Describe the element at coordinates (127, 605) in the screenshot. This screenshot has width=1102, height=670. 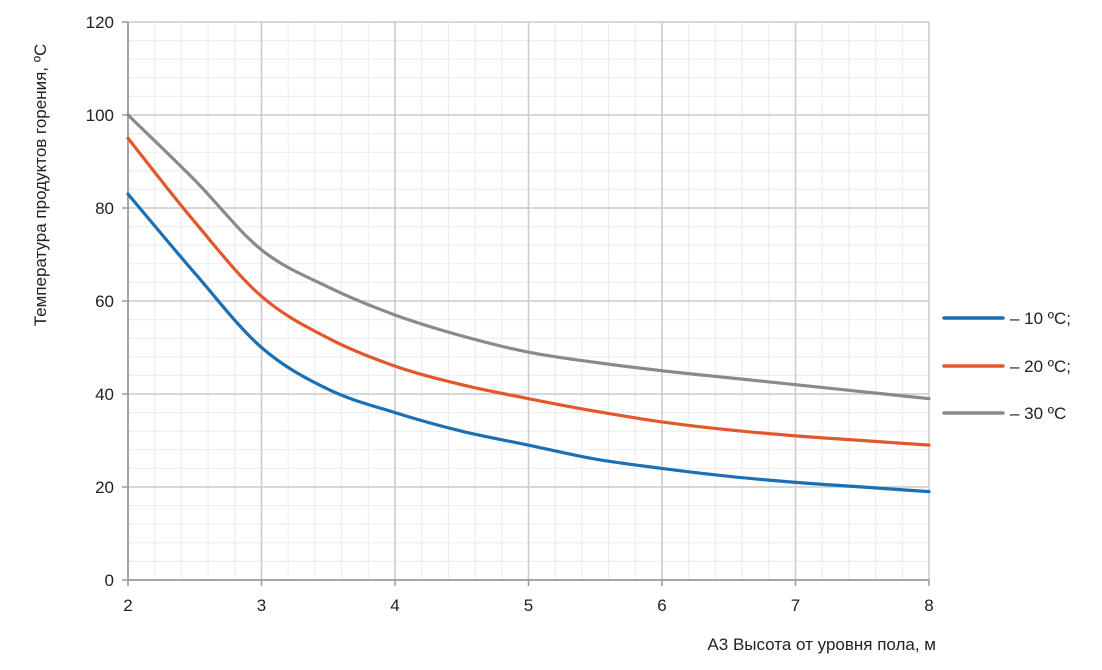
I see `x-tick-label: 2` at that location.